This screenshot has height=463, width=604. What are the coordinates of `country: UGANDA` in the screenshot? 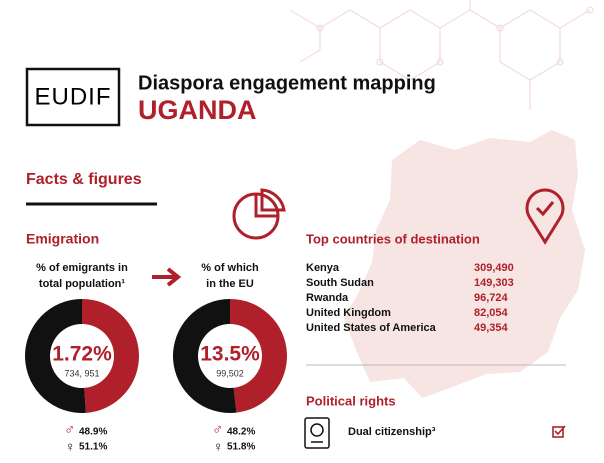 It's located at (197, 110).